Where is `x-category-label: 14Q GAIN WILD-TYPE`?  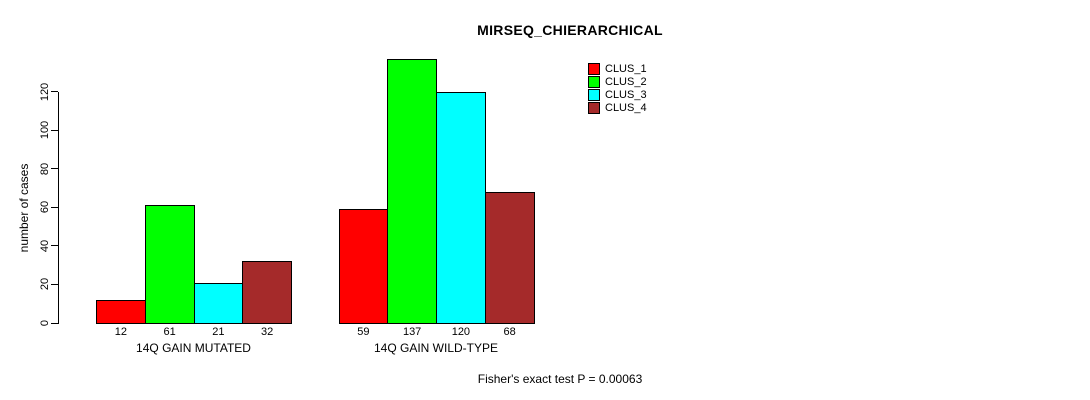 x-category-label: 14Q GAIN WILD-TYPE is located at coordinates (436, 348).